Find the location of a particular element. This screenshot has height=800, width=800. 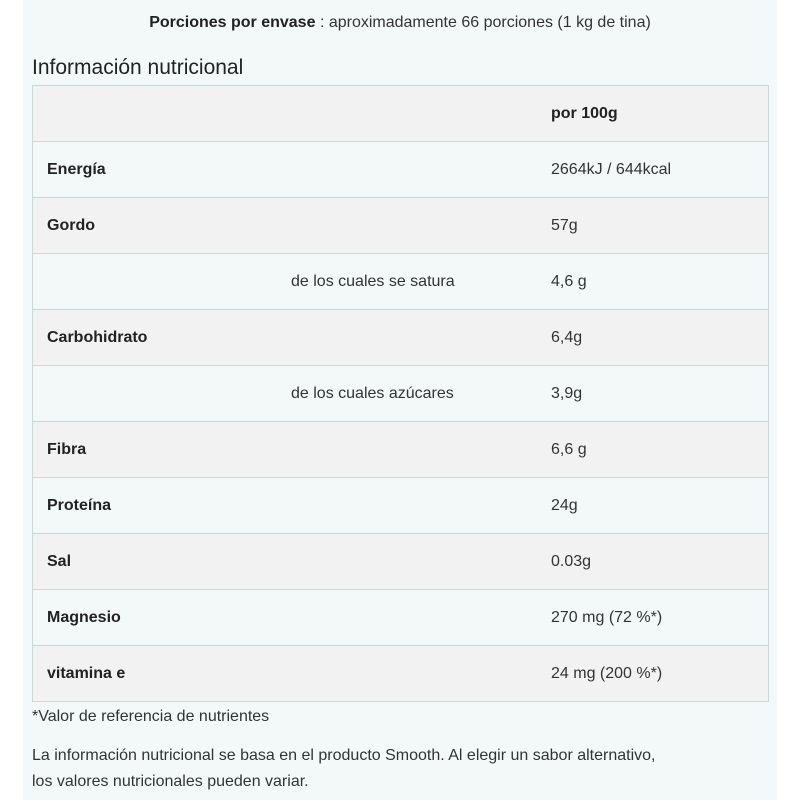

nutrient-value: 6,6 g is located at coordinates (660, 449).